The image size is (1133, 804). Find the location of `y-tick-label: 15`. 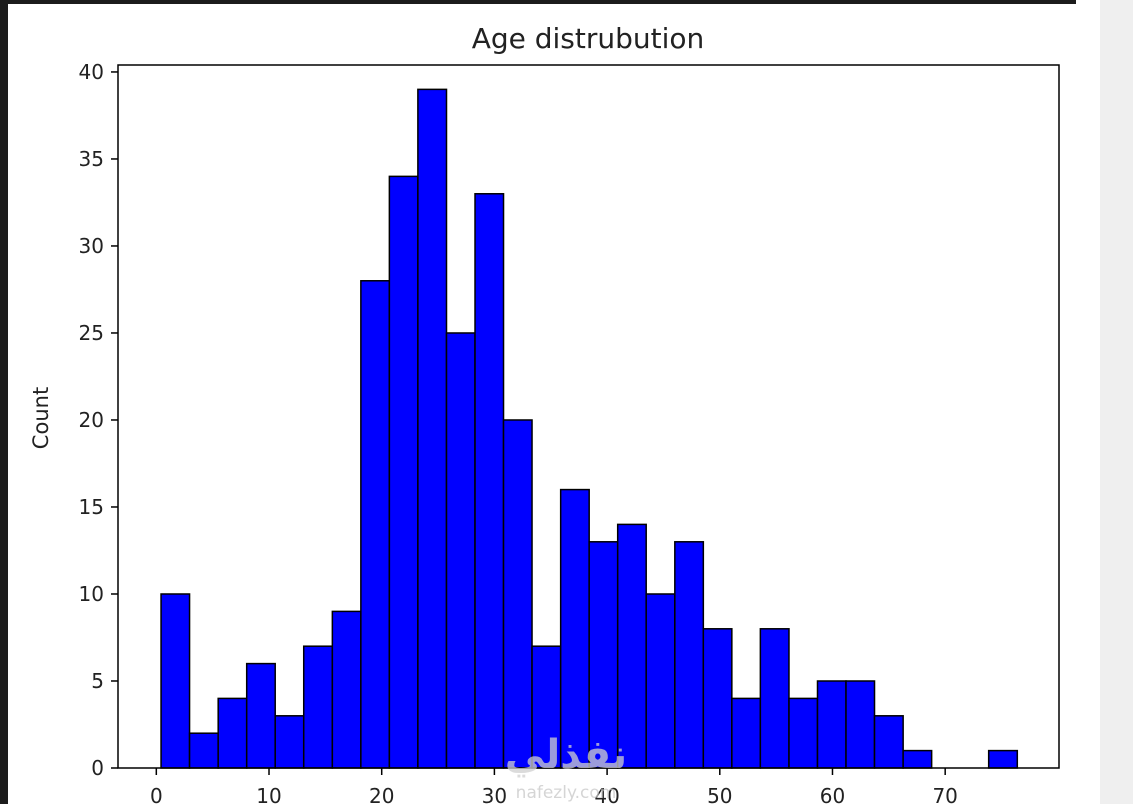

y-tick-label: 15 is located at coordinates (91, 507).